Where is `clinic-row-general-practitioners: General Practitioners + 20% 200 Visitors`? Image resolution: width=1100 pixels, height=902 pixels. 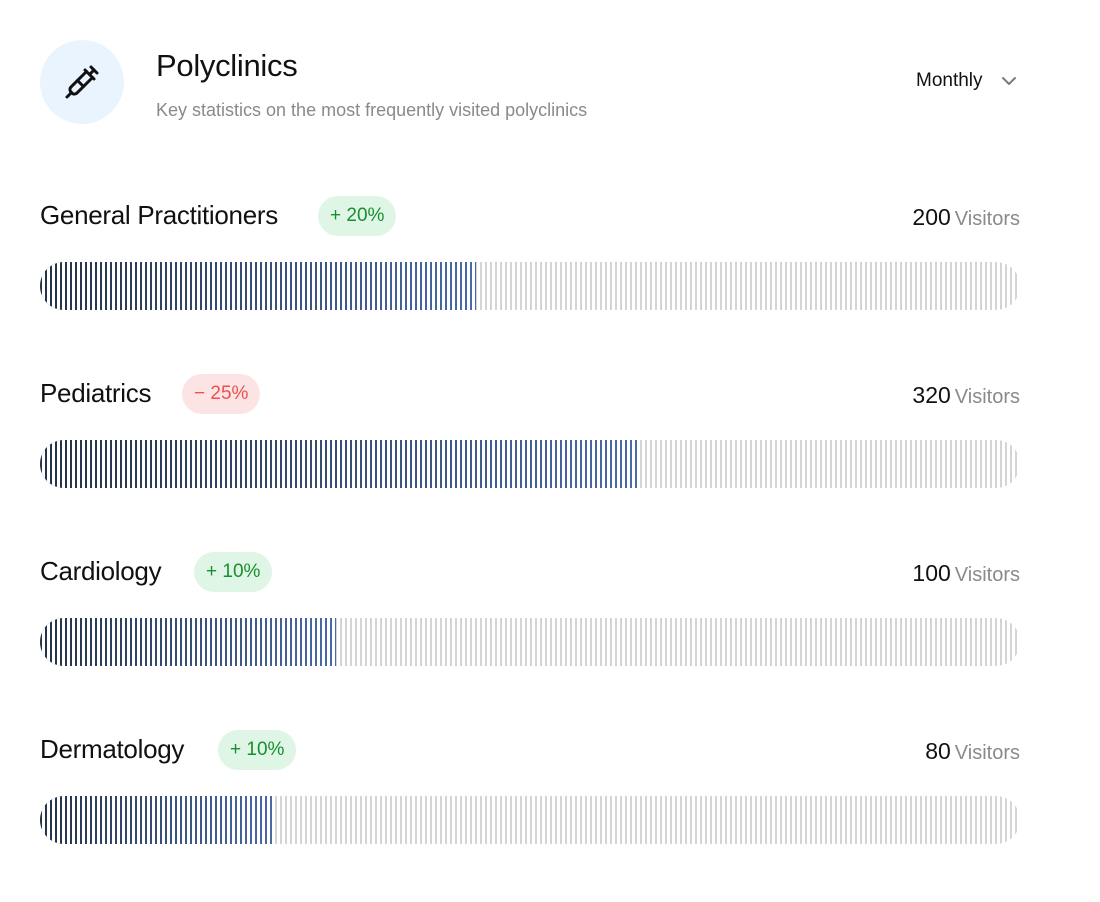 clinic-row-general-practitioners: General Practitioners + 20% 200 Visitors is located at coordinates (530, 256).